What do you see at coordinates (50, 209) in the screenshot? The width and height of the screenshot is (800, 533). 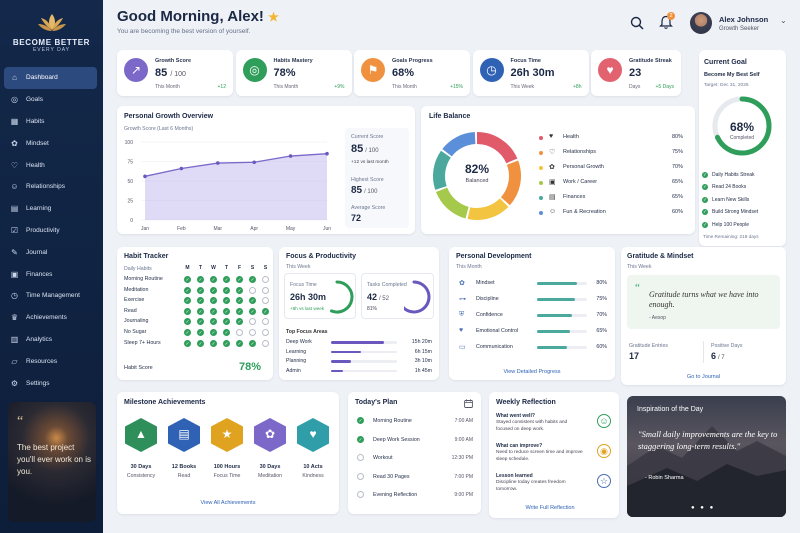 I see `sidebar-item-learning: ▤ Learning` at bounding box center [50, 209].